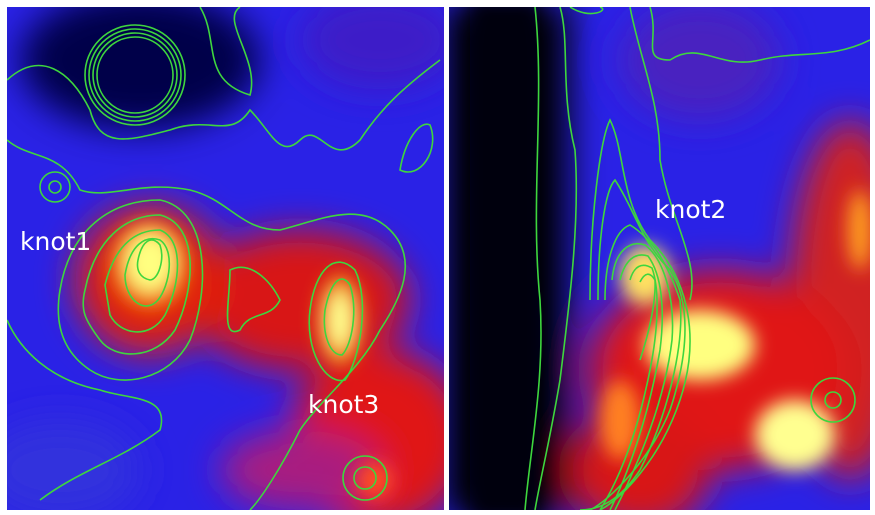  I want to click on knot-label: knot2, so click(690, 209).